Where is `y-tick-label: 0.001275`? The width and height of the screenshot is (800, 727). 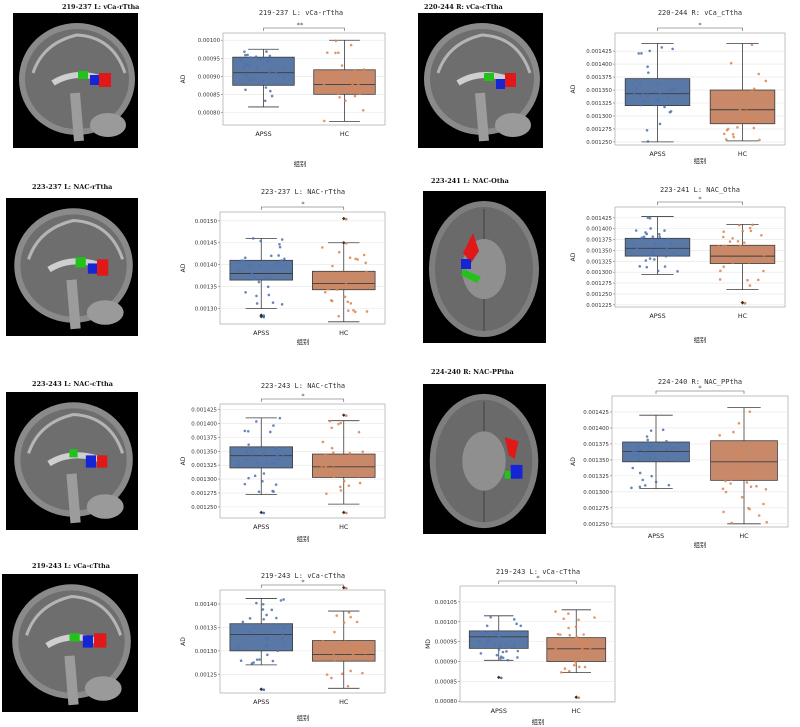
y-tick-label: 0.001275 is located at coordinates (204, 494).